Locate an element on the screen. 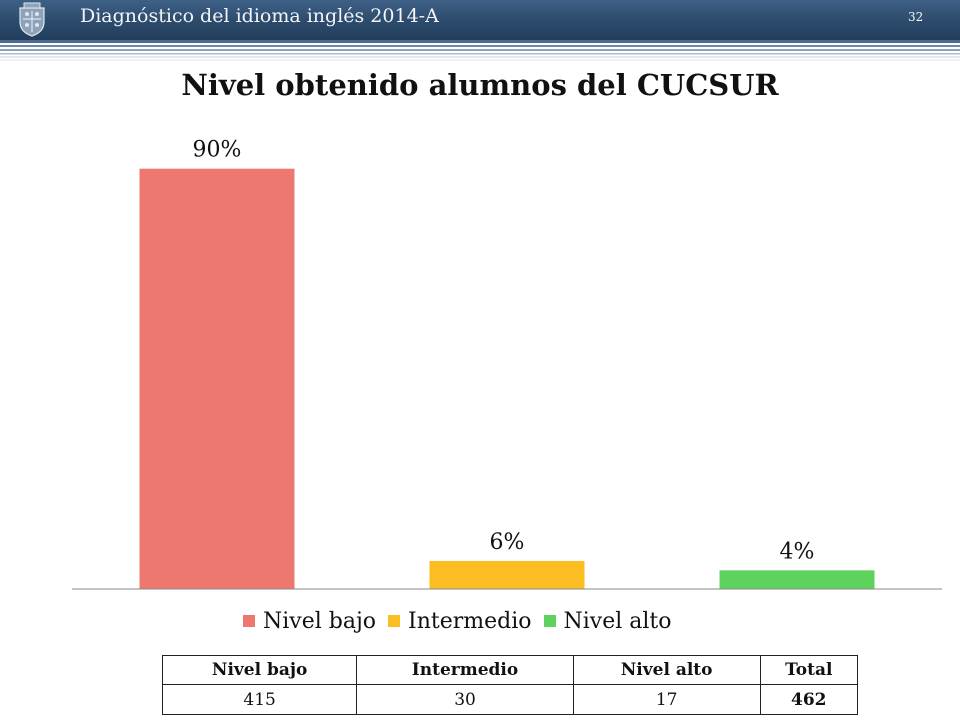 The width and height of the screenshot is (960, 720). table-header-cell: Nivel bajo is located at coordinates (259, 670).